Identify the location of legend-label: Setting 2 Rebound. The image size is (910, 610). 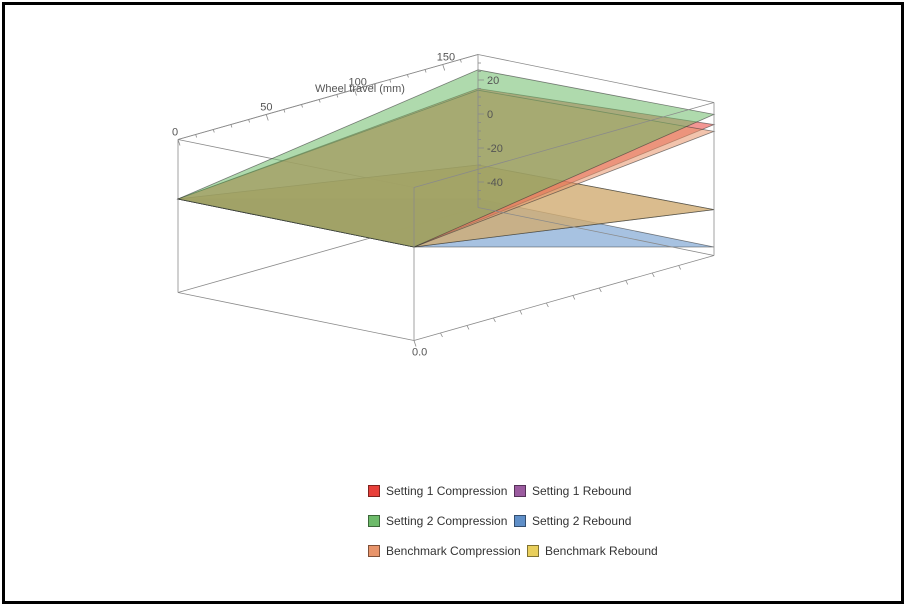
(582, 521).